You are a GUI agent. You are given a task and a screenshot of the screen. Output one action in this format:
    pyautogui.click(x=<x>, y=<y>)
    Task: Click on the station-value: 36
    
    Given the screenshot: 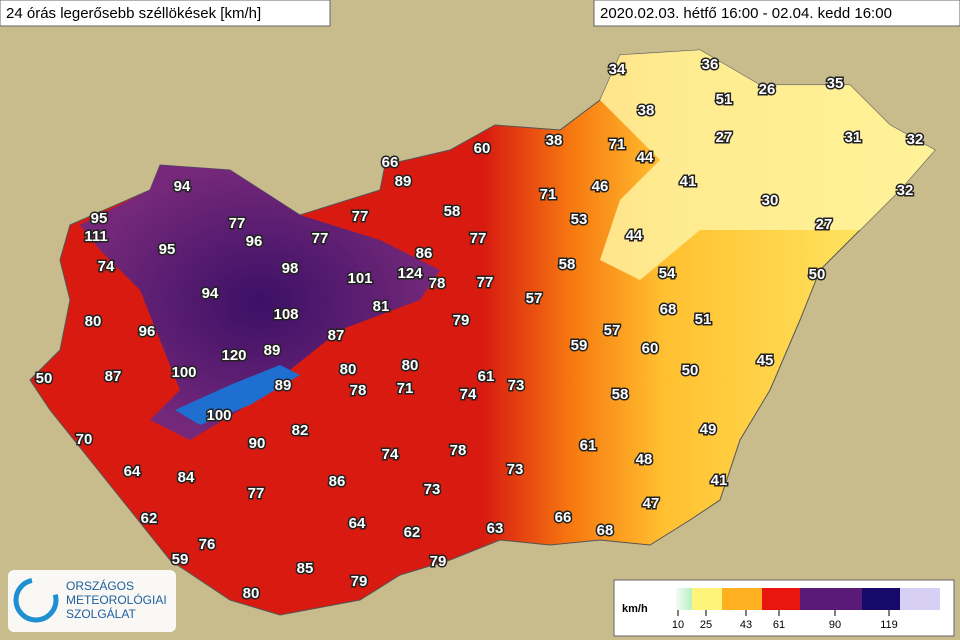 What is the action you would take?
    pyautogui.click(x=710, y=64)
    